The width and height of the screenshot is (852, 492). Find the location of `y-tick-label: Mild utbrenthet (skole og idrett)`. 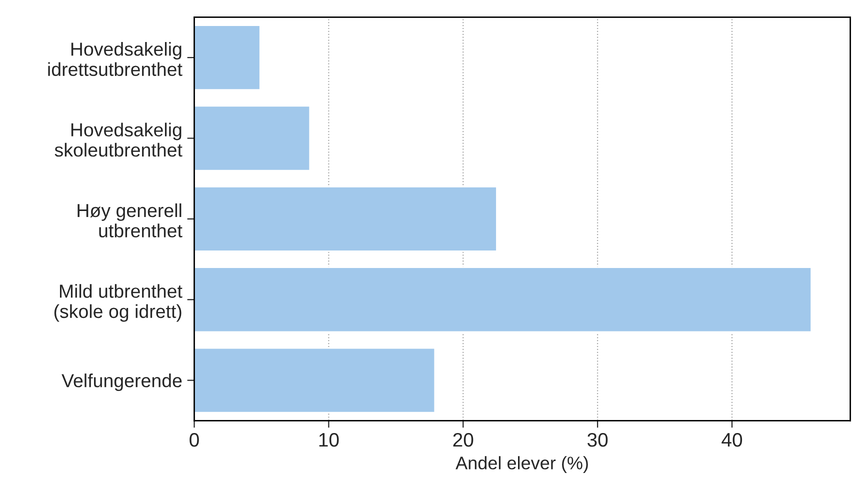

y-tick-label: Mild utbrenthet (skole og idrett) is located at coordinates (118, 303).